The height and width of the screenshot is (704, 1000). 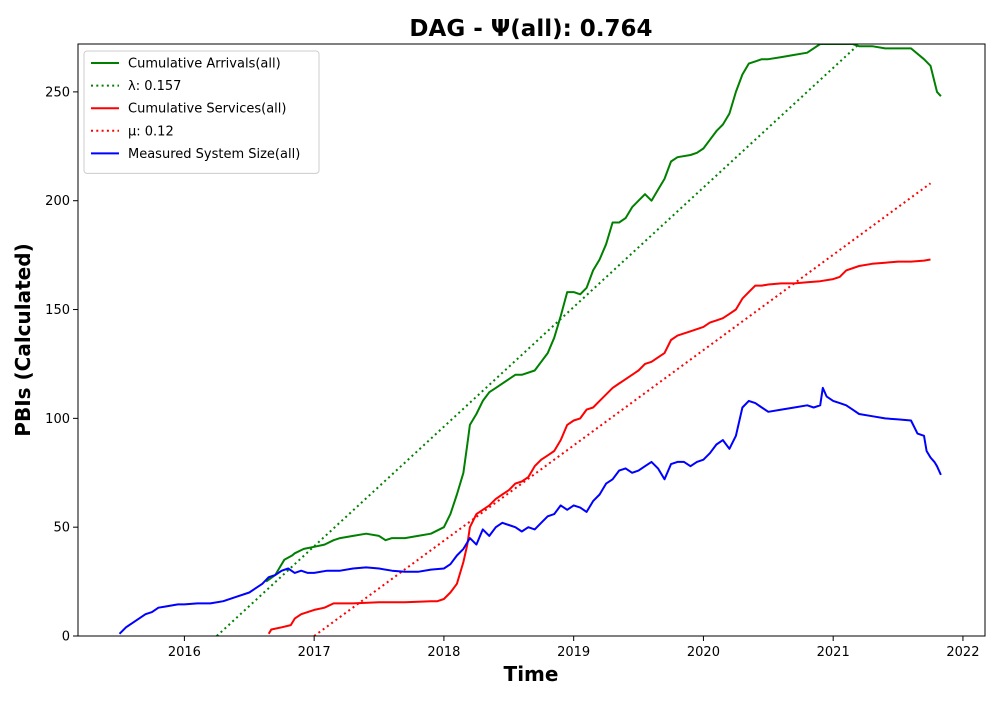 I want to click on legend-label-4: μ: 0.12, so click(x=151, y=131).